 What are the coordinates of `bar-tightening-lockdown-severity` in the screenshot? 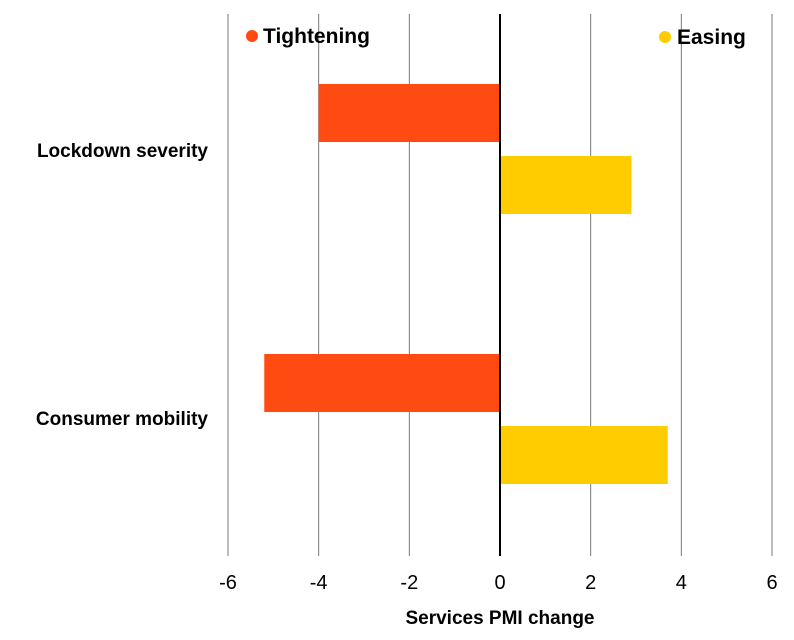 It's located at (409, 113).